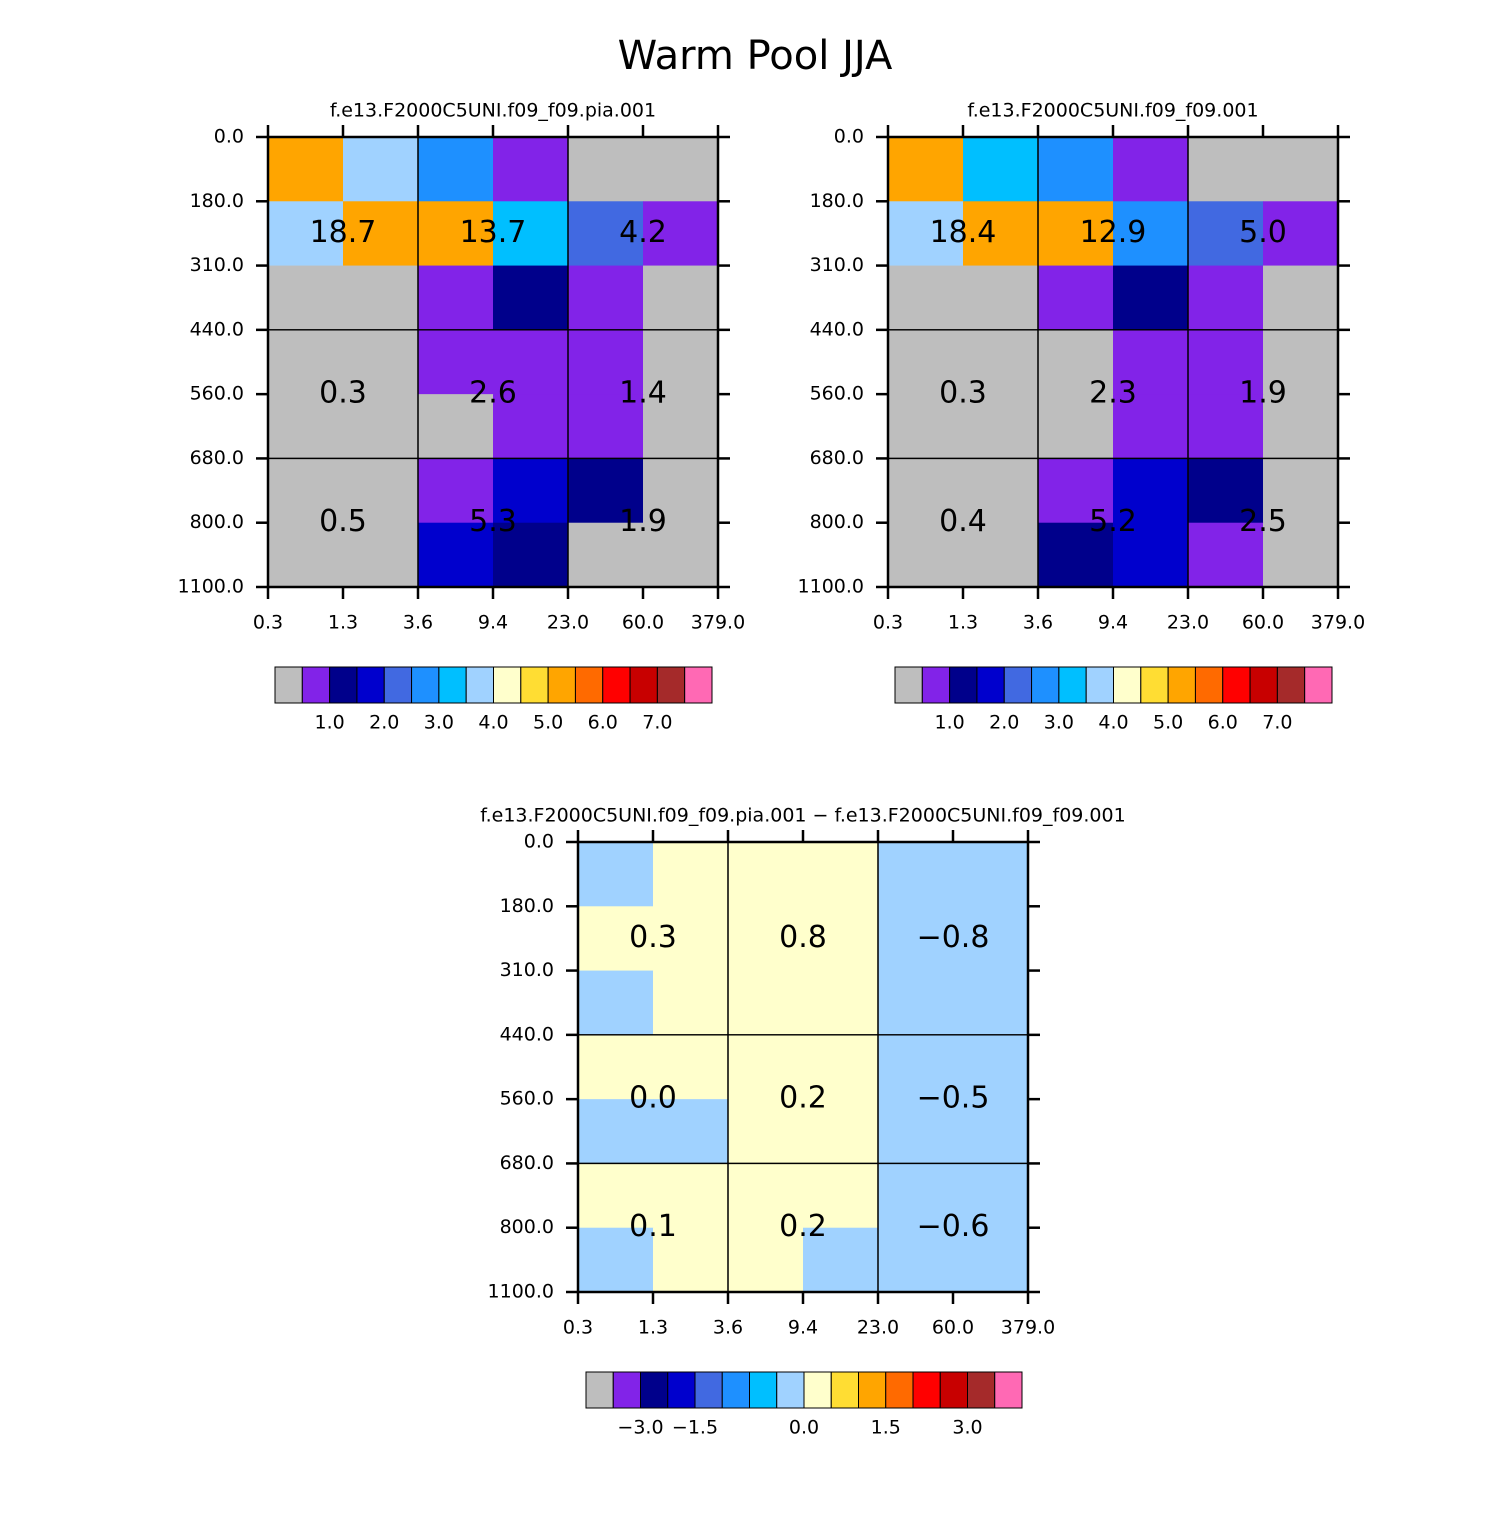  I want to click on block-label: 1.4, so click(643, 393).